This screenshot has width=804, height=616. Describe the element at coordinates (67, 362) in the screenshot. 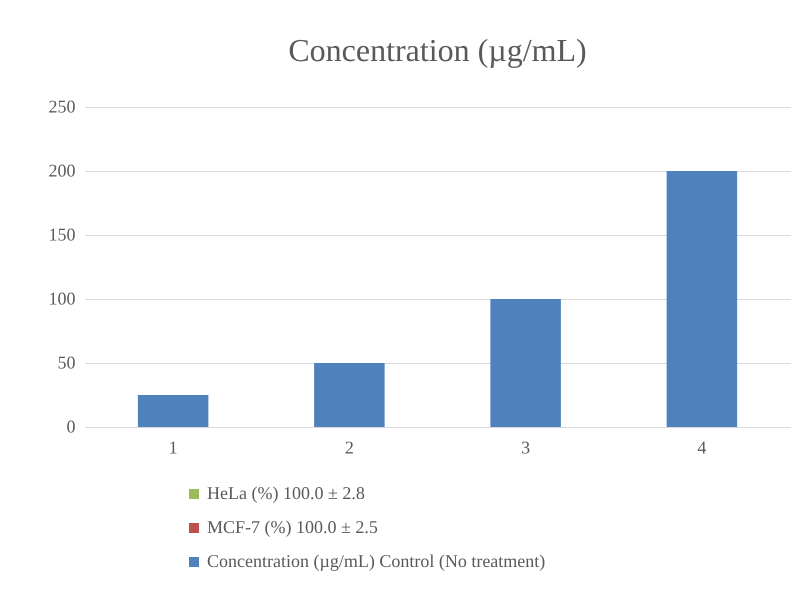

I see `y-tick-label: 50` at that location.